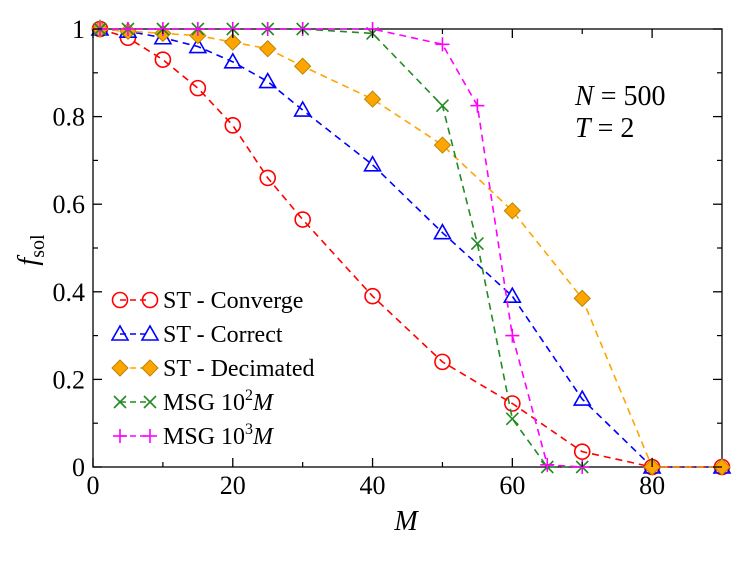 Image resolution: width=747 pixels, height=563 pixels. I want to click on legend-label-text: ST - Converge, so click(233, 301).